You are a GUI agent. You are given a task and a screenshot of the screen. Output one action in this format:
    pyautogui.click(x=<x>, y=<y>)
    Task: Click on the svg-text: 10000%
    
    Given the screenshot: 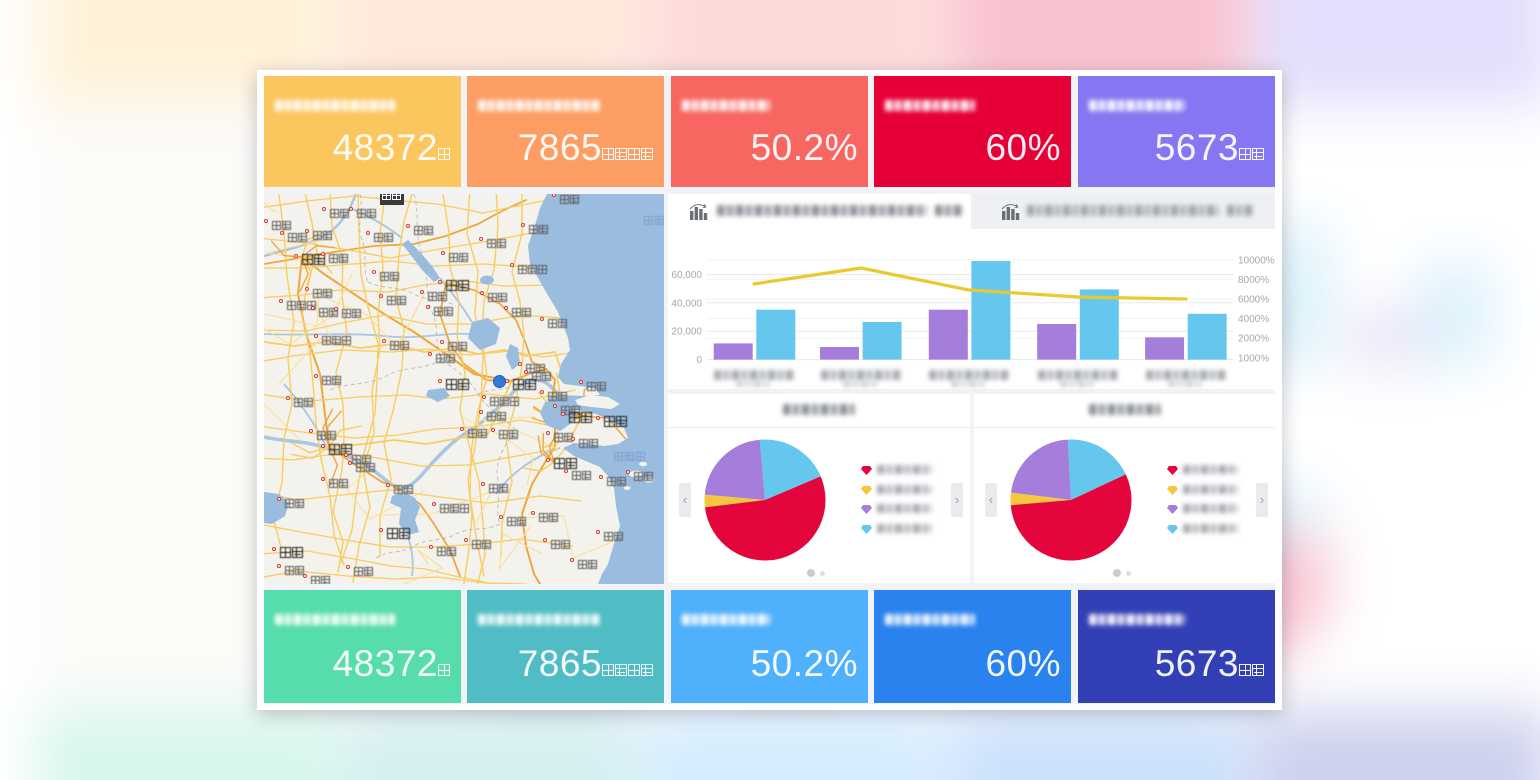 What is the action you would take?
    pyautogui.click(x=1256, y=260)
    